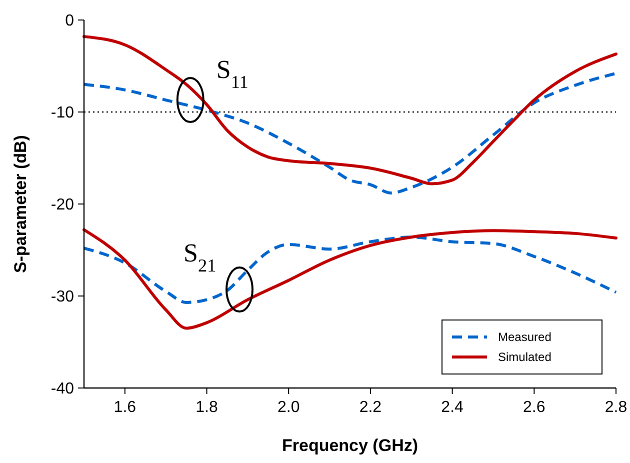  Describe the element at coordinates (288, 407) in the screenshot. I see `x-tick-label: 2.0` at that location.